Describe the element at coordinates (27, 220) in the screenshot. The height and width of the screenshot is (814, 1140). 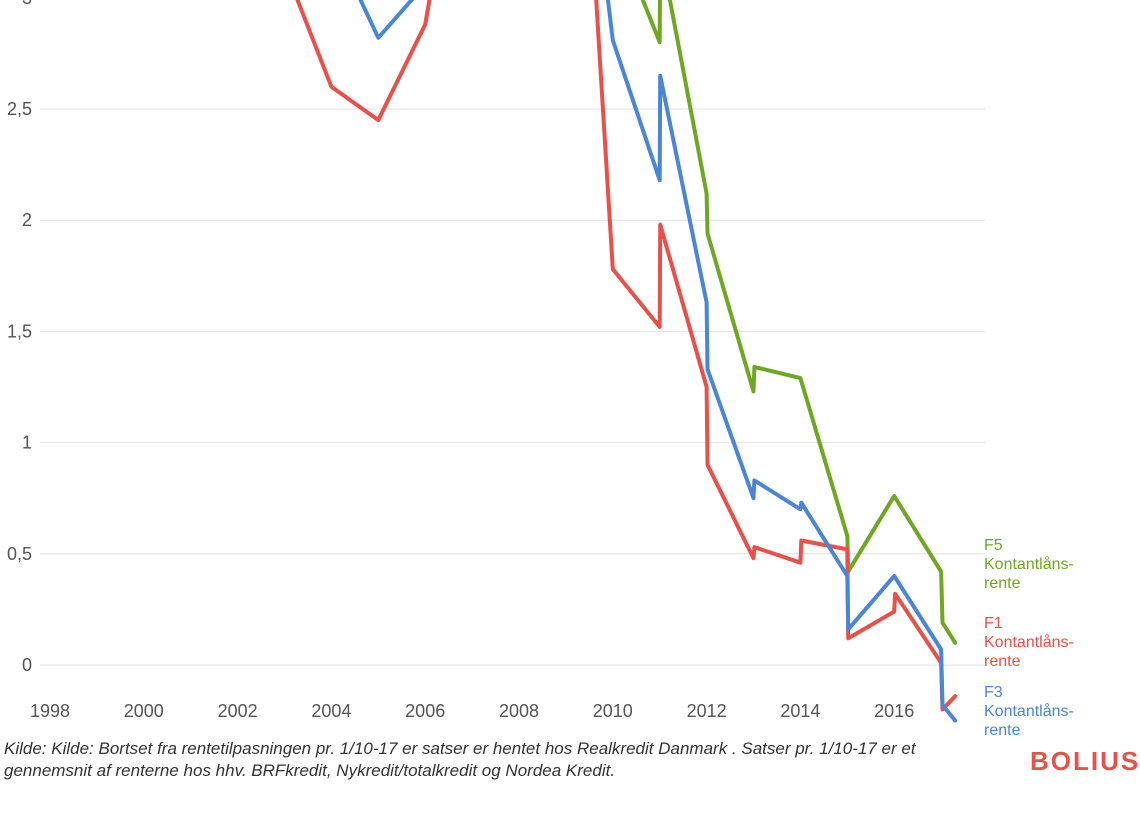
I see `y-tick-label: 2` at that location.